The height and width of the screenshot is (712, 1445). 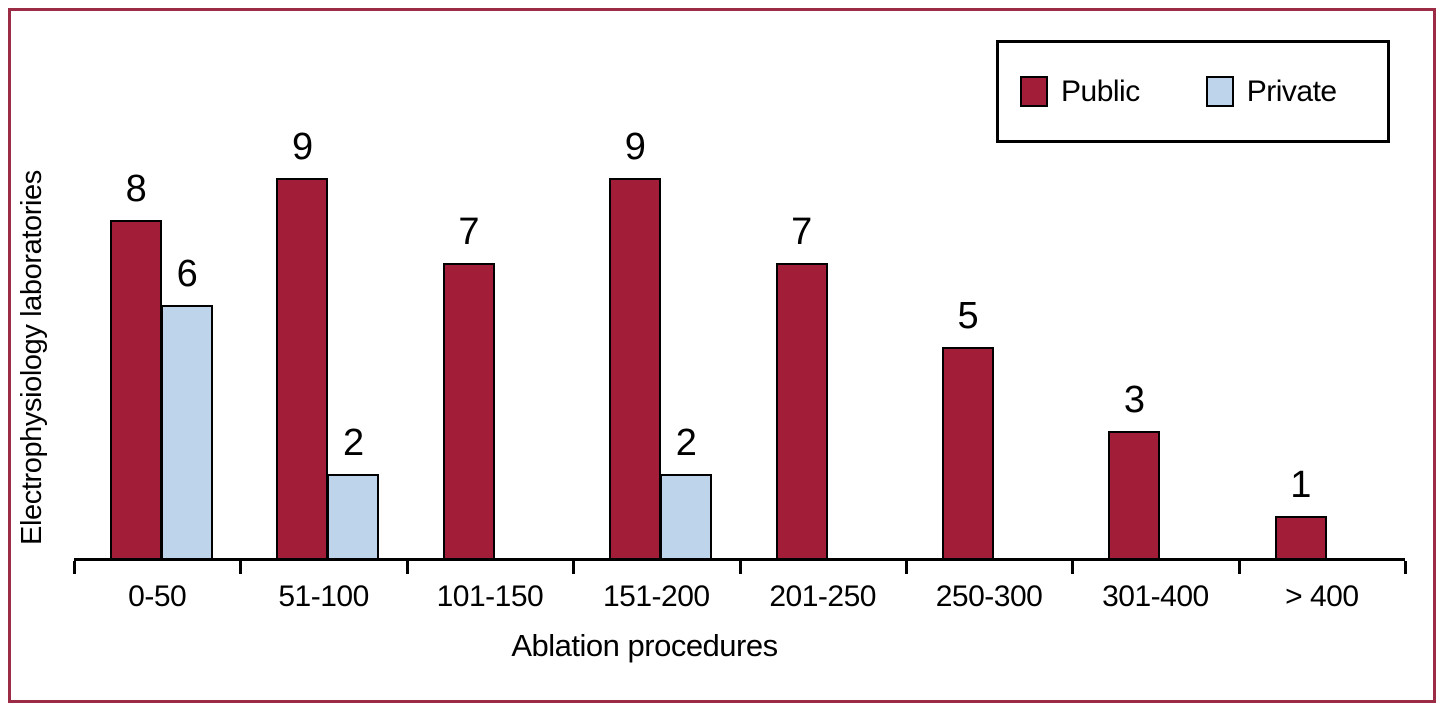 What do you see at coordinates (656, 596) in the screenshot?
I see `x-tick-label: 151-200` at bounding box center [656, 596].